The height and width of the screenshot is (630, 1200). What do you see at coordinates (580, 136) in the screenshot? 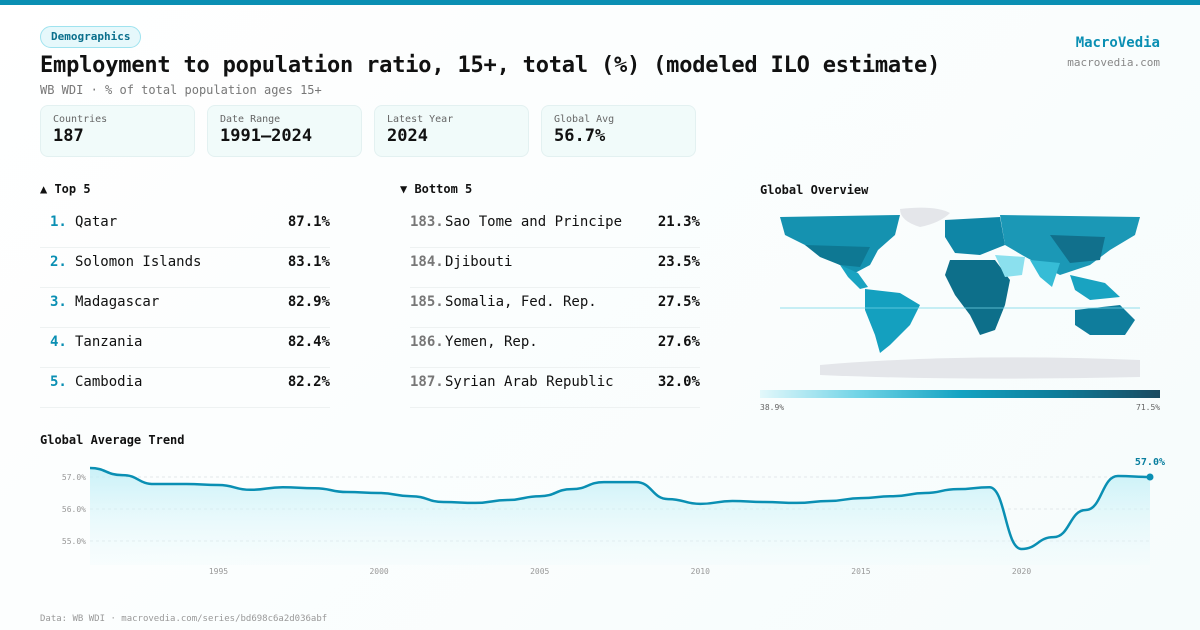
I see `stat-value: 56.7%` at bounding box center [580, 136].